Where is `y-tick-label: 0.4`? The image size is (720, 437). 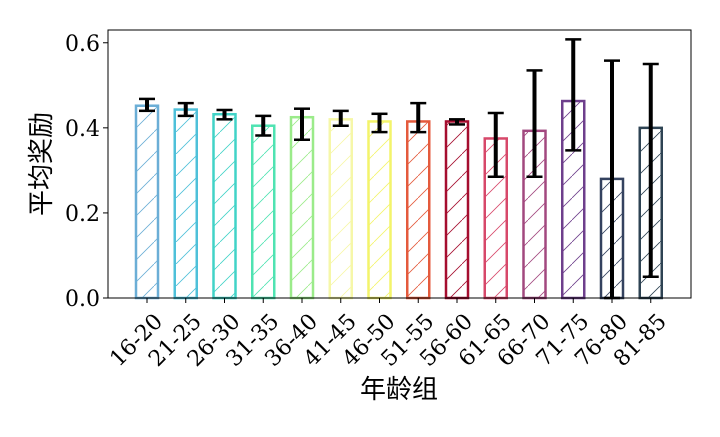 y-tick-label: 0.4 is located at coordinates (82, 129).